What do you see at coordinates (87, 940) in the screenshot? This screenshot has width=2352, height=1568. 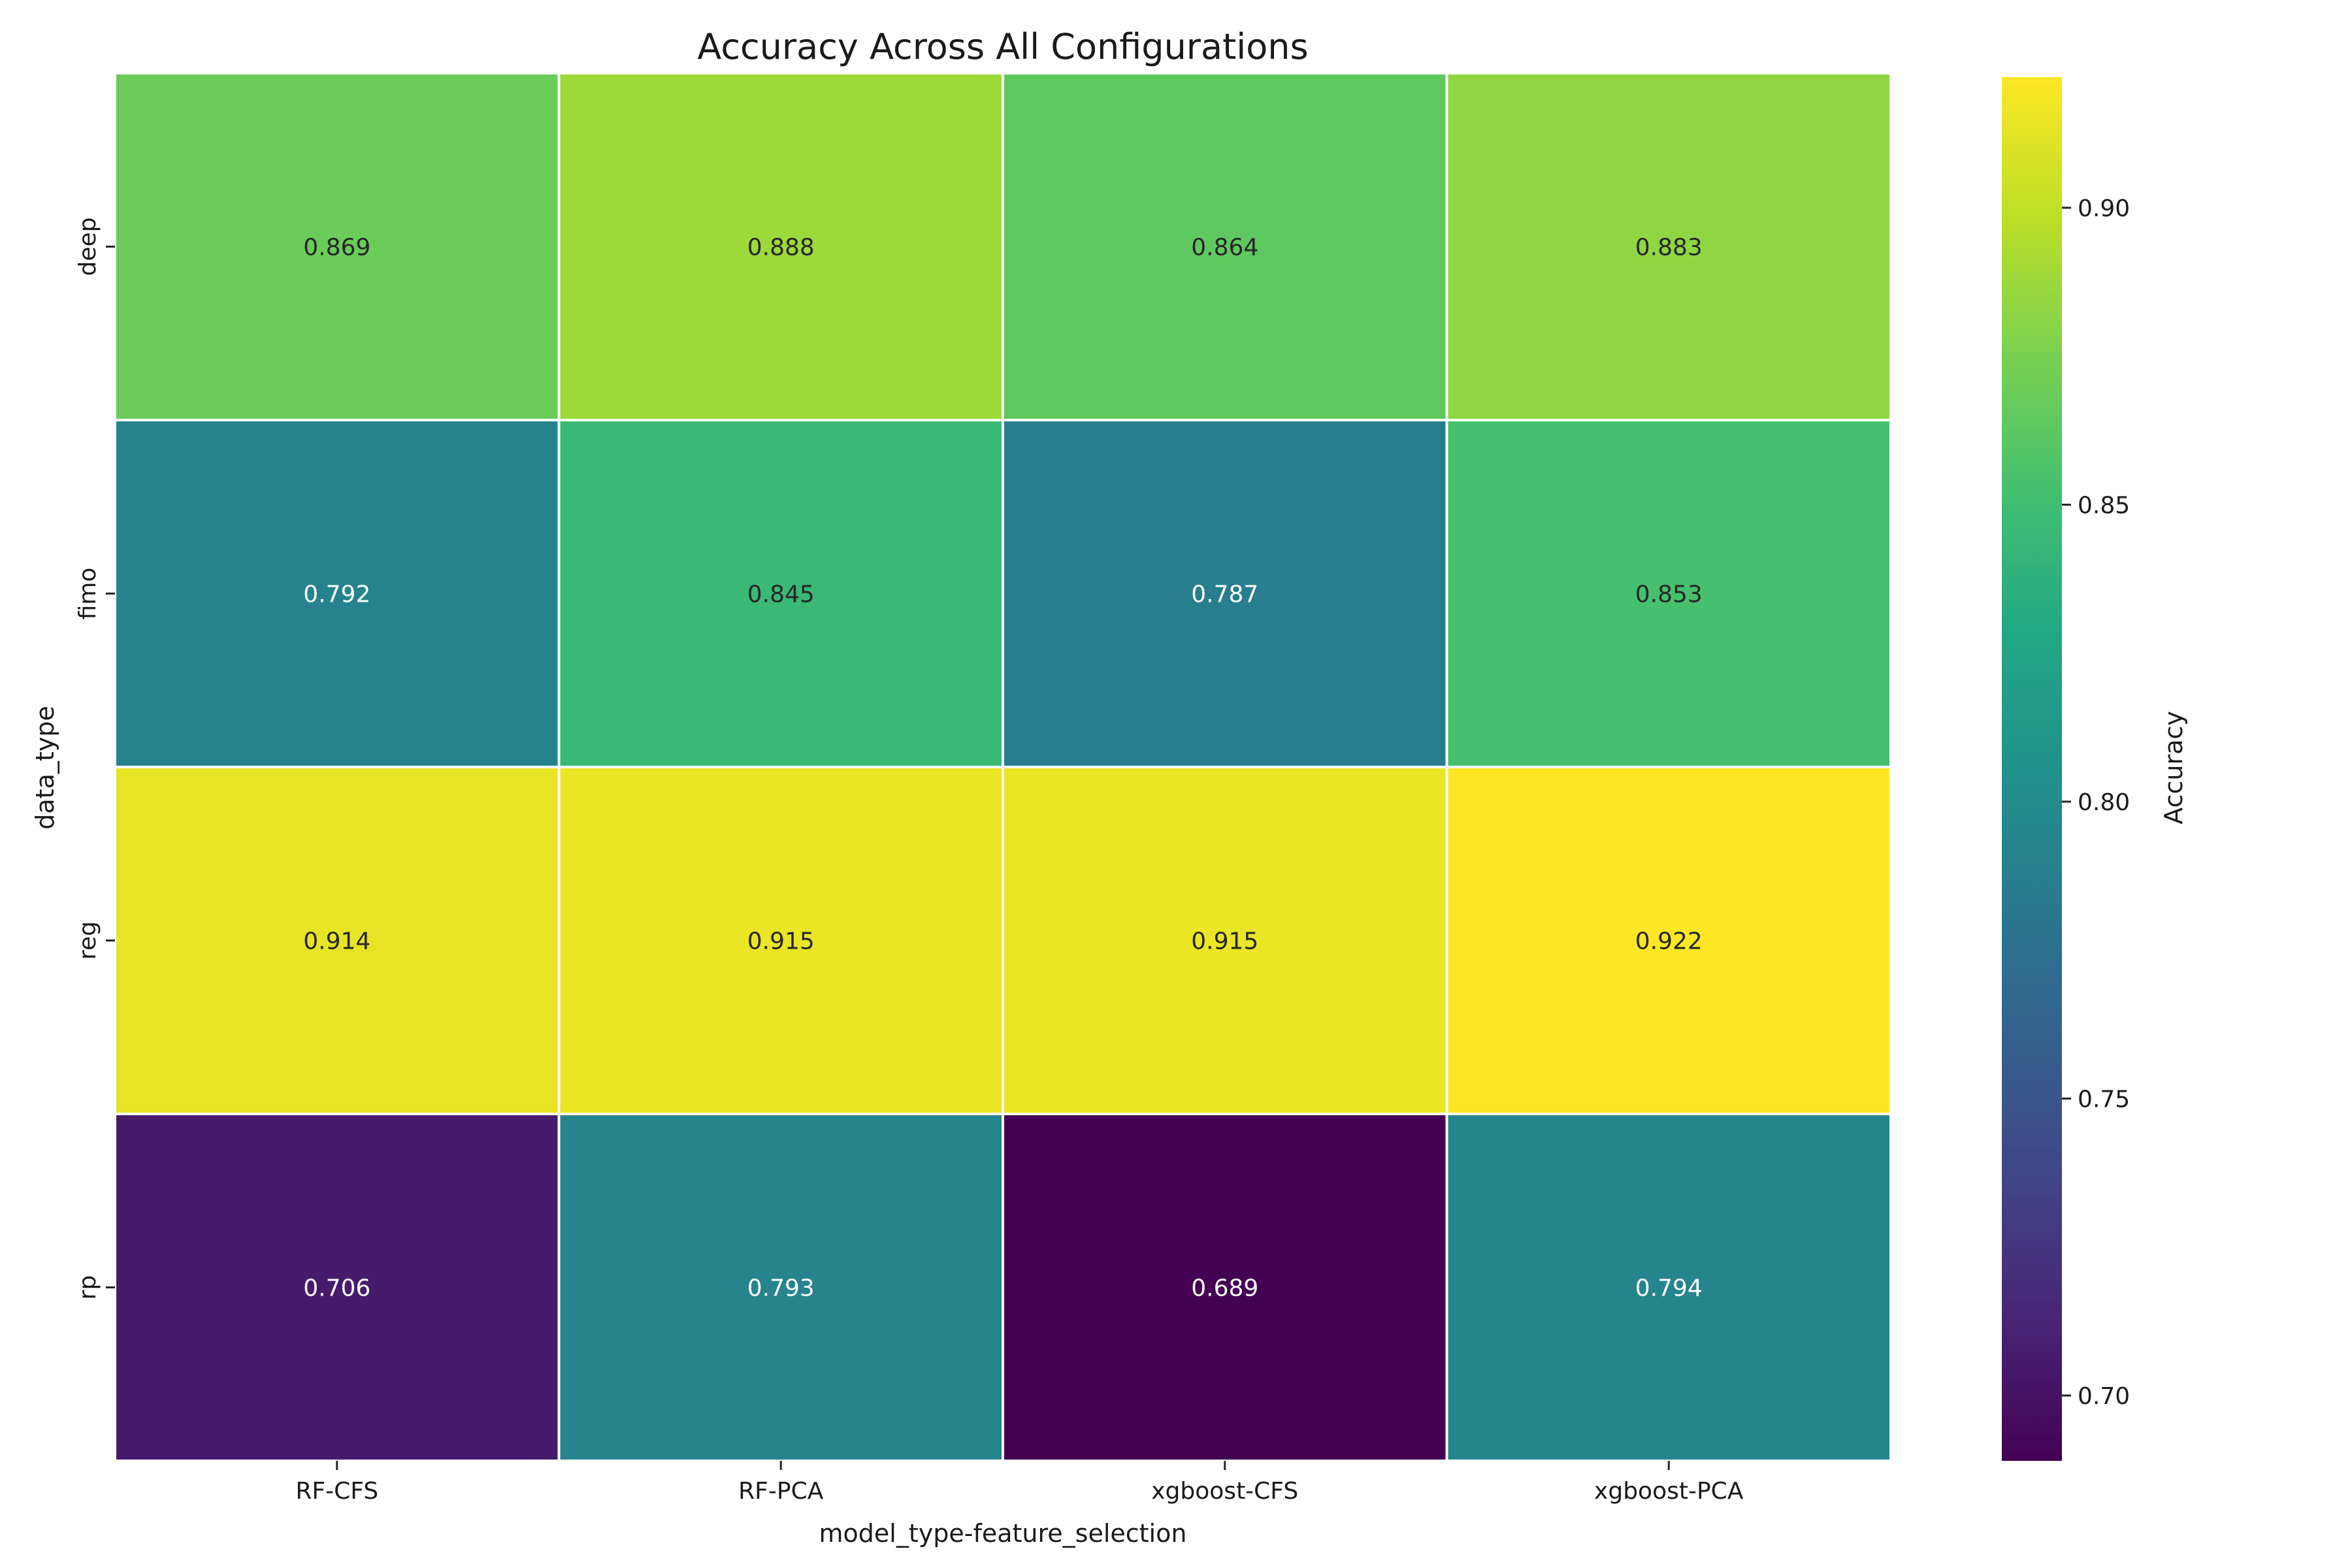 I see `y-tick-label: reg` at bounding box center [87, 940].